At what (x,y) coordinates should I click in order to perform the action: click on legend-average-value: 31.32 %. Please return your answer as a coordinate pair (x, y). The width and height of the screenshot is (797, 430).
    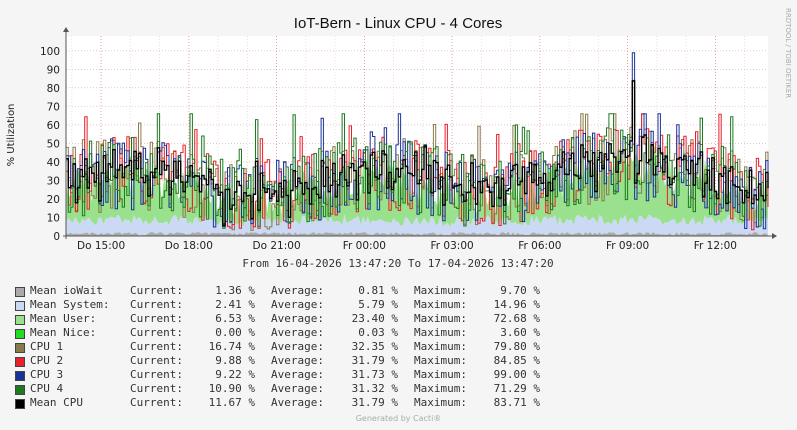
    Looking at the image, I should click on (374, 388).